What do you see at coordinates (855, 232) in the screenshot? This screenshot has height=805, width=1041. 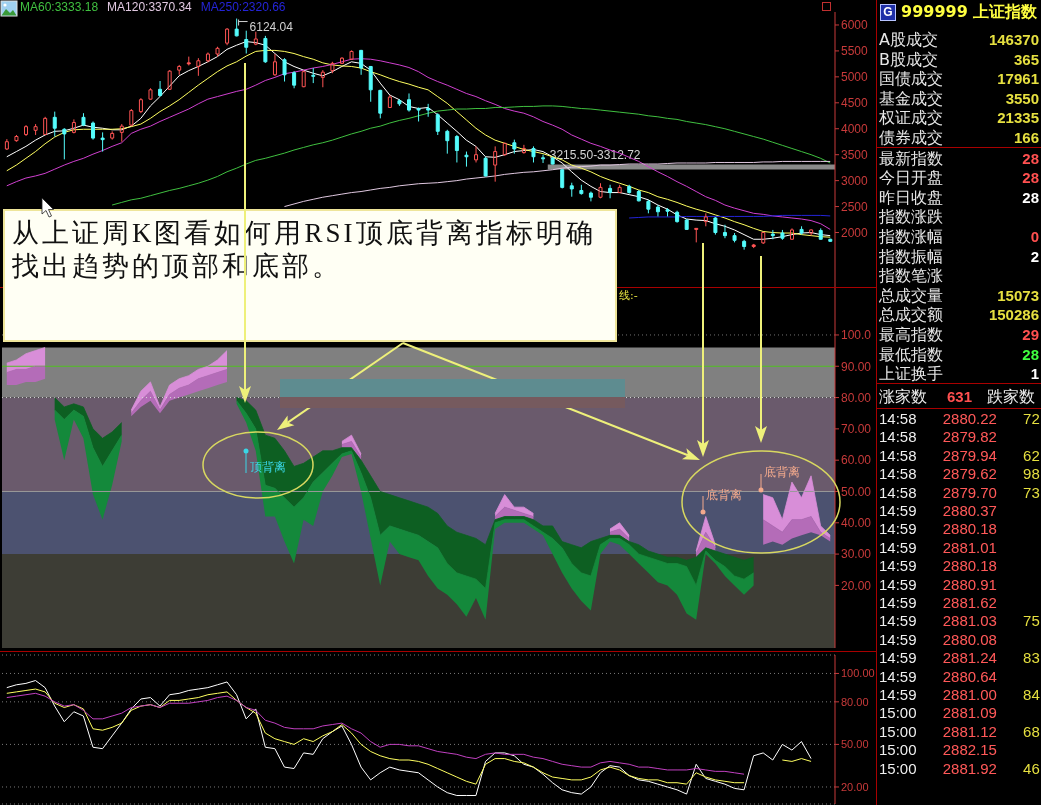 I see `y-tick-label: 2000` at bounding box center [855, 232].